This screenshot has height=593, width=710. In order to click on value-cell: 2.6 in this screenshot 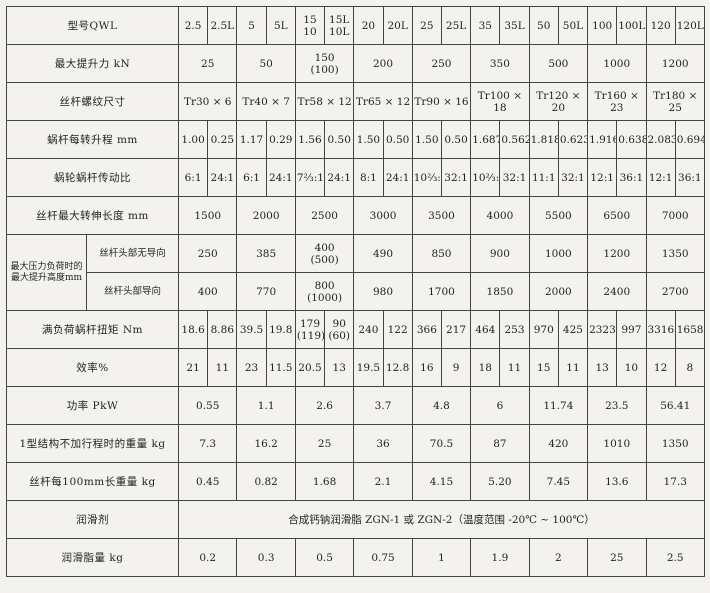, I will do `click(324, 405)`.